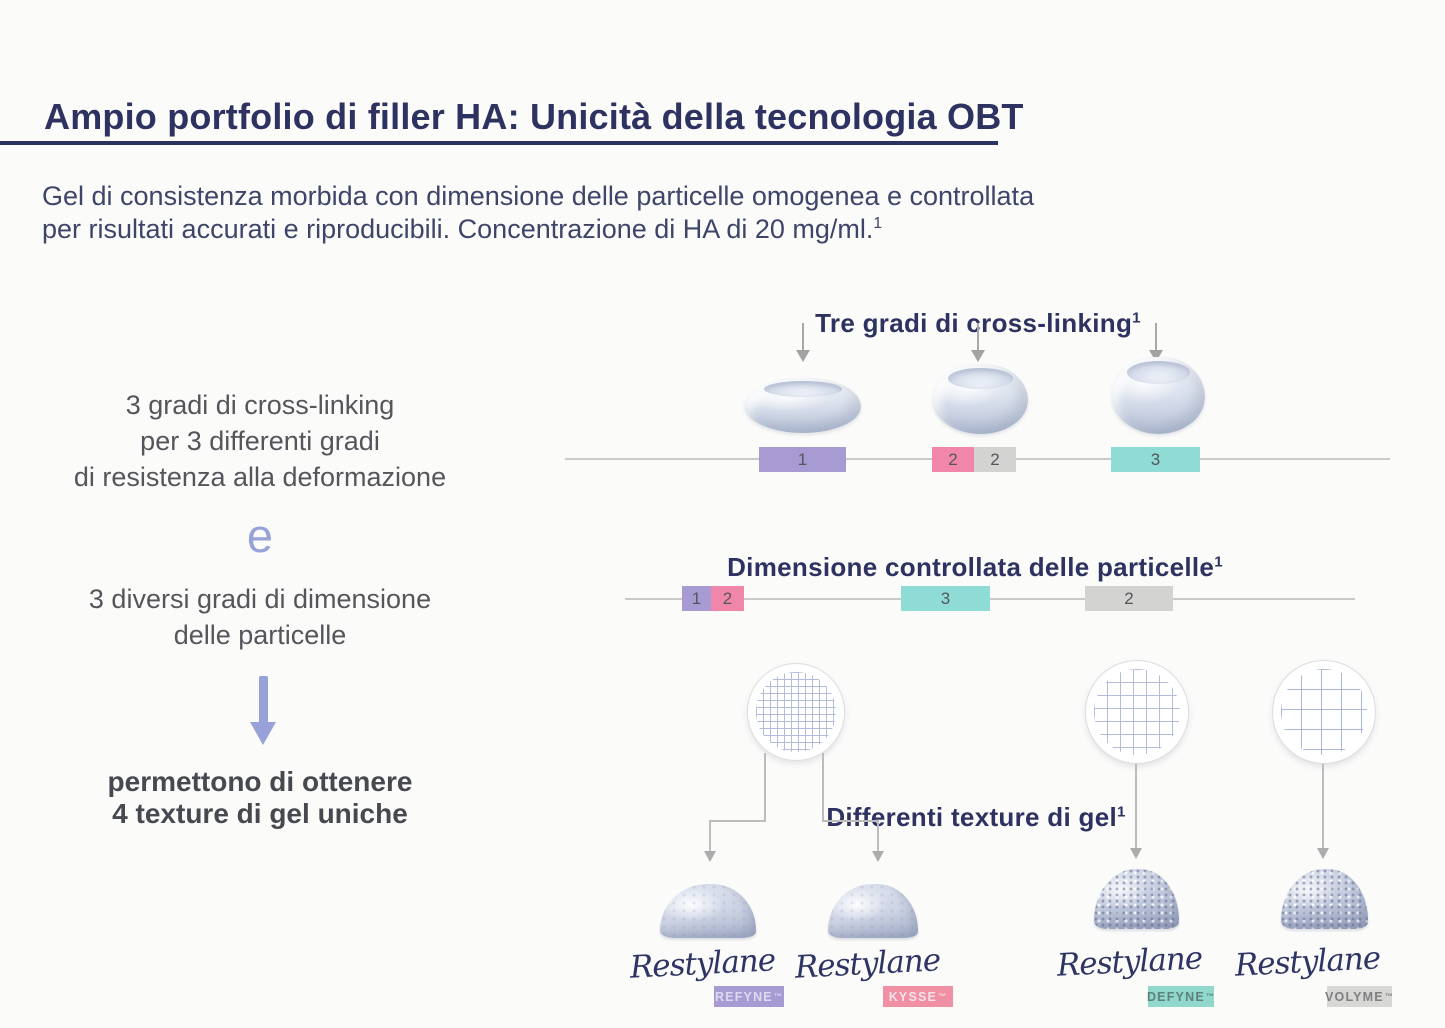  What do you see at coordinates (1218, 561) in the screenshot?
I see `particle-size-footnote: 1` at bounding box center [1218, 561].